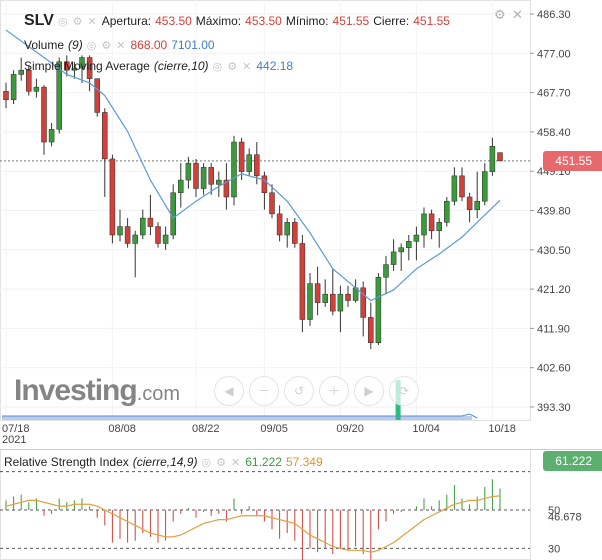 The image size is (602, 560). I want to click on scroll-right-button: ▶, so click(369, 391).